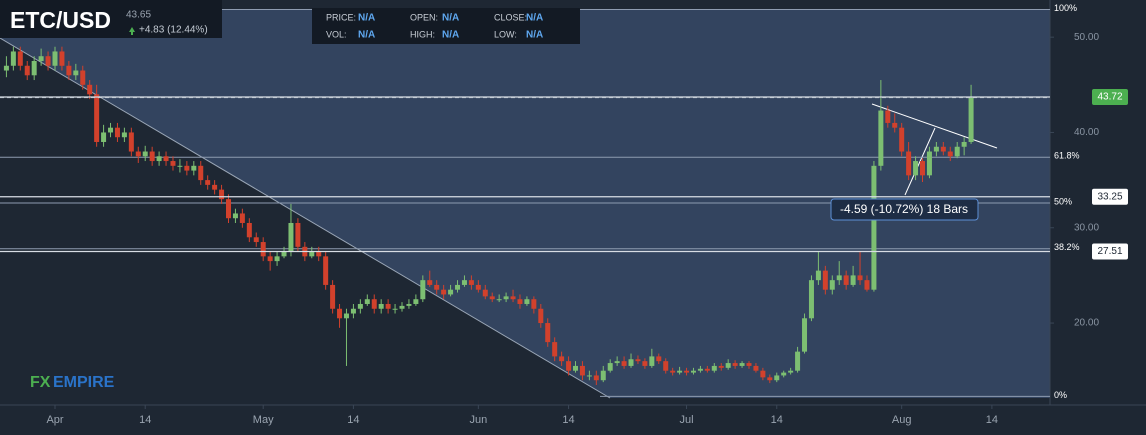 This screenshot has height=435, width=1146. What do you see at coordinates (341, 17) in the screenshot?
I see `panel-label: PRICE:` at bounding box center [341, 17].